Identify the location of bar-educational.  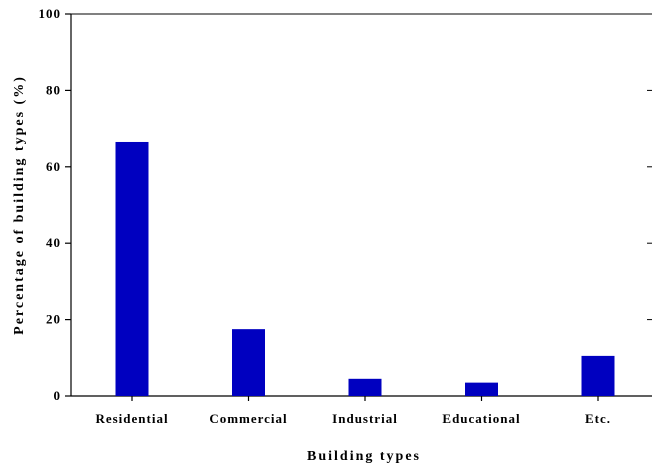
(481, 389).